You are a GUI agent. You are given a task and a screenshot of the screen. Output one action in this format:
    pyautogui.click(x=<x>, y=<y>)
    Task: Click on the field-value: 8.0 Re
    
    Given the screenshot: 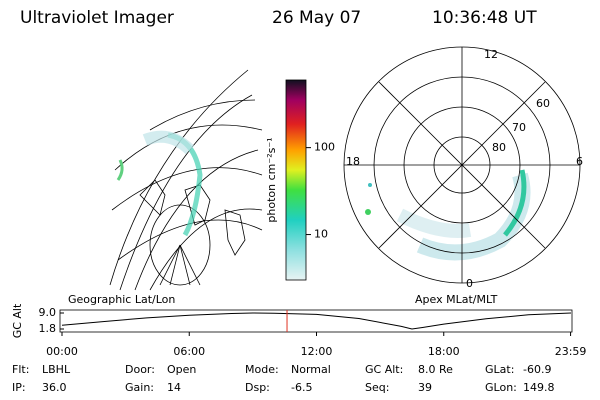 What is the action you would take?
    pyautogui.click(x=435, y=369)
    